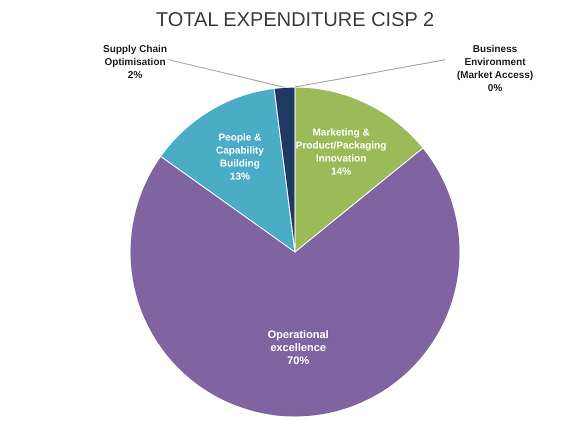 This screenshot has height=421, width=582. What do you see at coordinates (495, 62) in the screenshot?
I see `category-label: Business Environment (Market Access)` at bounding box center [495, 62].